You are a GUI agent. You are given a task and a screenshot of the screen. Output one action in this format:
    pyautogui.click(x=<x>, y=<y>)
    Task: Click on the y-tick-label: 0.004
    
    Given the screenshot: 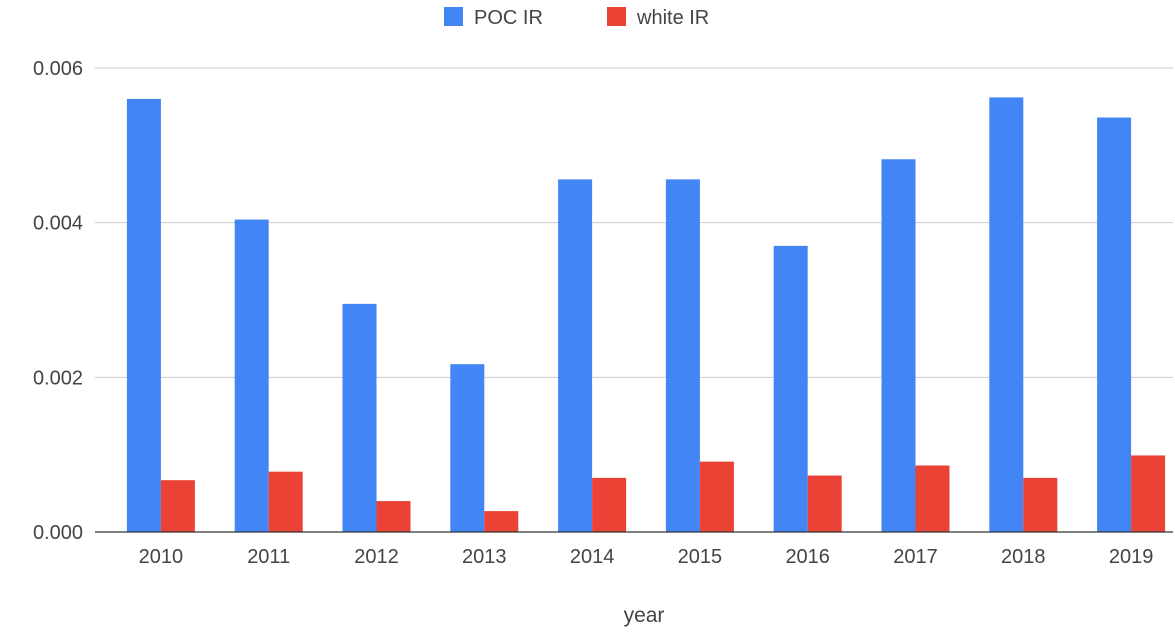 What is the action you would take?
    pyautogui.click(x=58, y=224)
    